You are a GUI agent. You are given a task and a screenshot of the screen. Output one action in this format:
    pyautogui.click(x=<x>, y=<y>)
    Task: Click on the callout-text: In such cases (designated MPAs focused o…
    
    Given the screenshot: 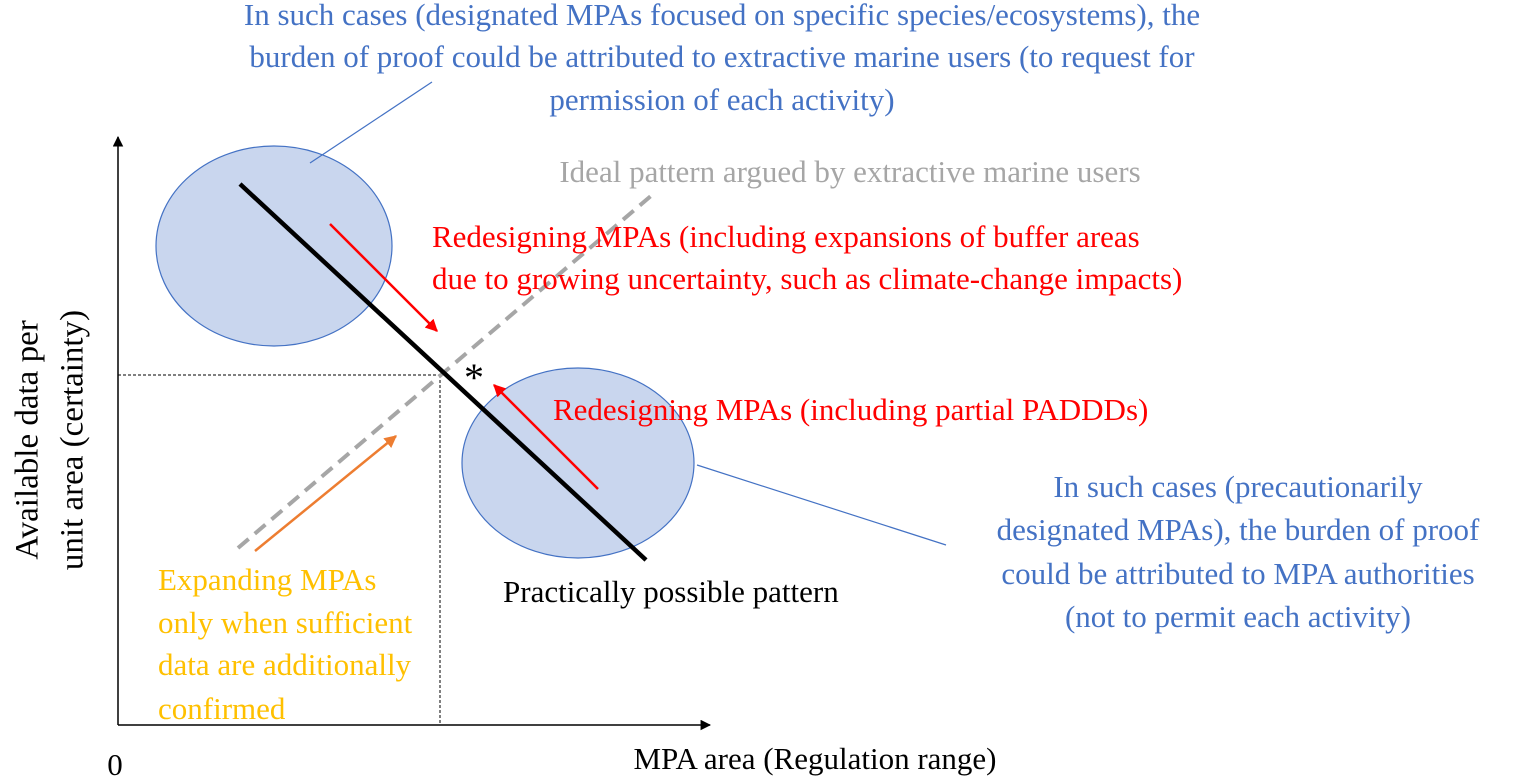 What is the action you would take?
    pyautogui.click(x=722, y=16)
    